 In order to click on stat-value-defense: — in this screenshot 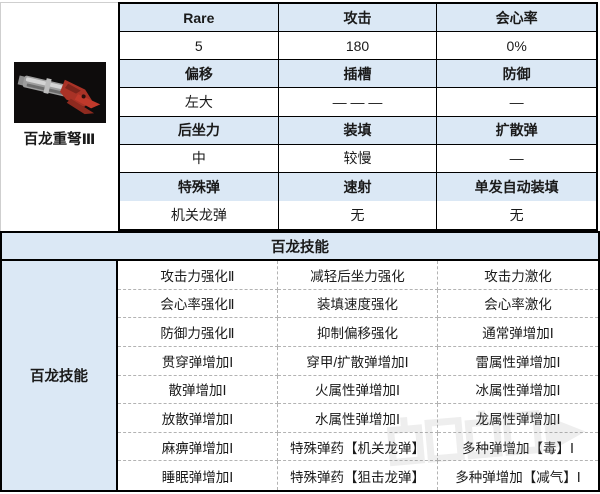, I will do `click(516, 102)`.